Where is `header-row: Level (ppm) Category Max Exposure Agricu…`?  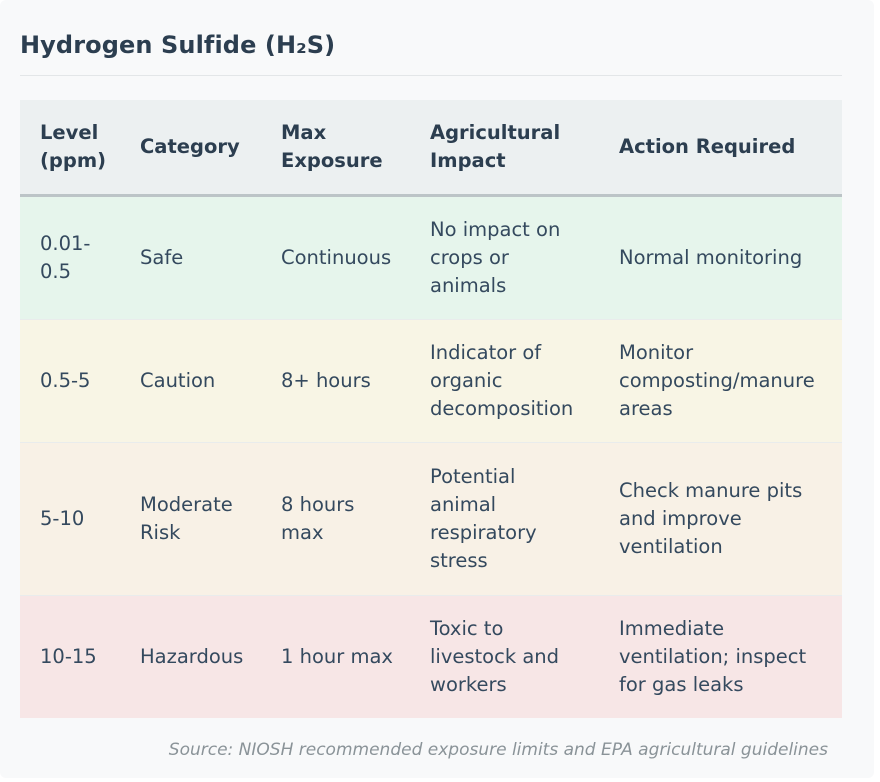
header-row: Level (ppm) Category Max Exposure Agricu… is located at coordinates (431, 148).